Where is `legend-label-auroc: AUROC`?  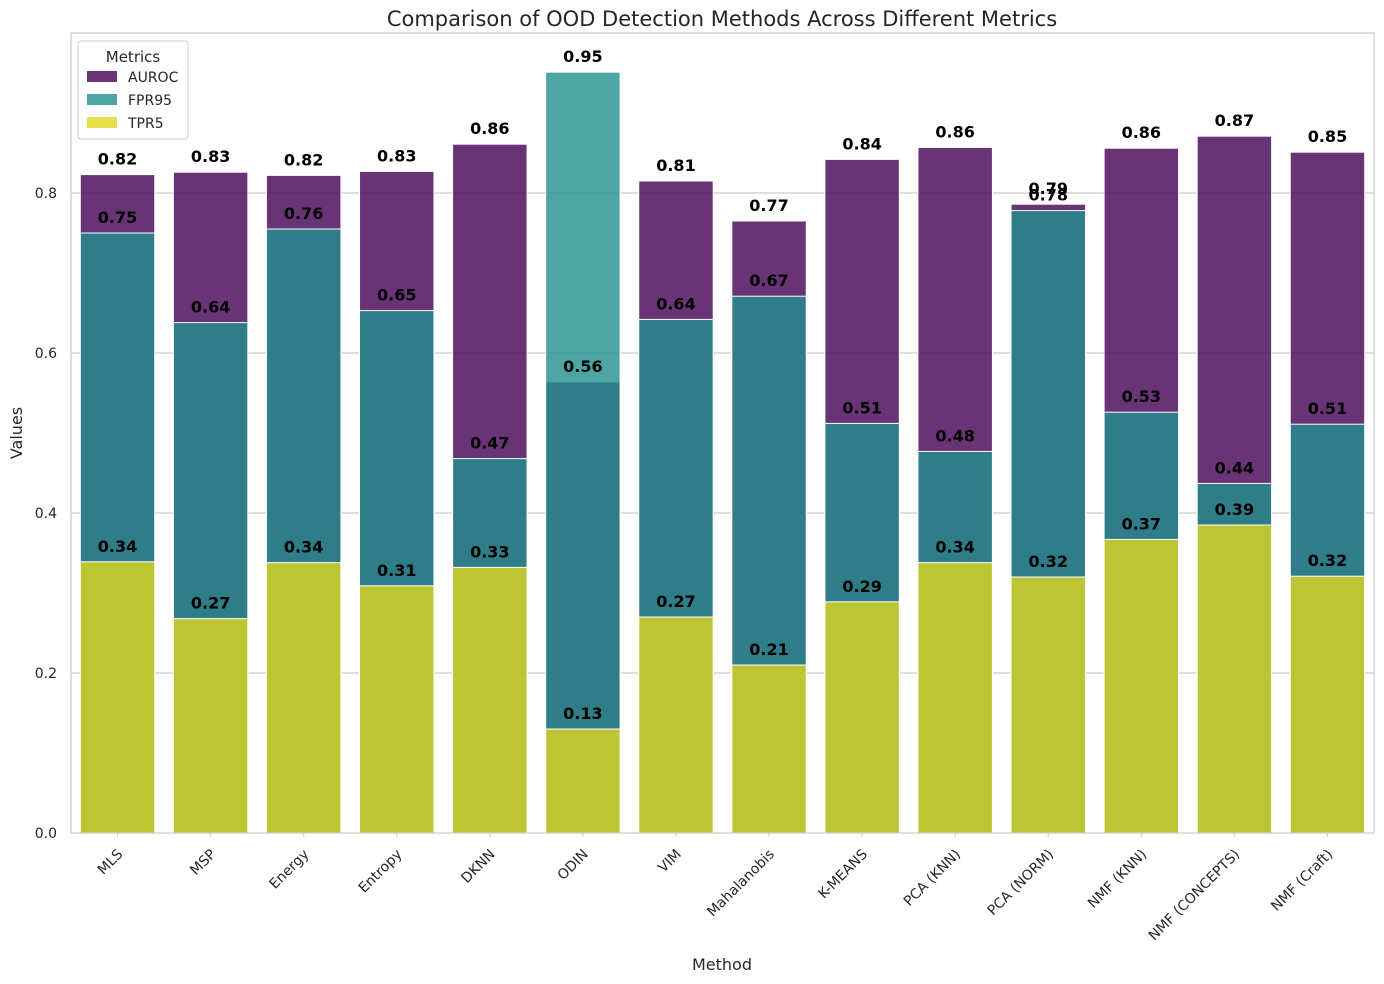 legend-label-auroc: AUROC is located at coordinates (153, 78).